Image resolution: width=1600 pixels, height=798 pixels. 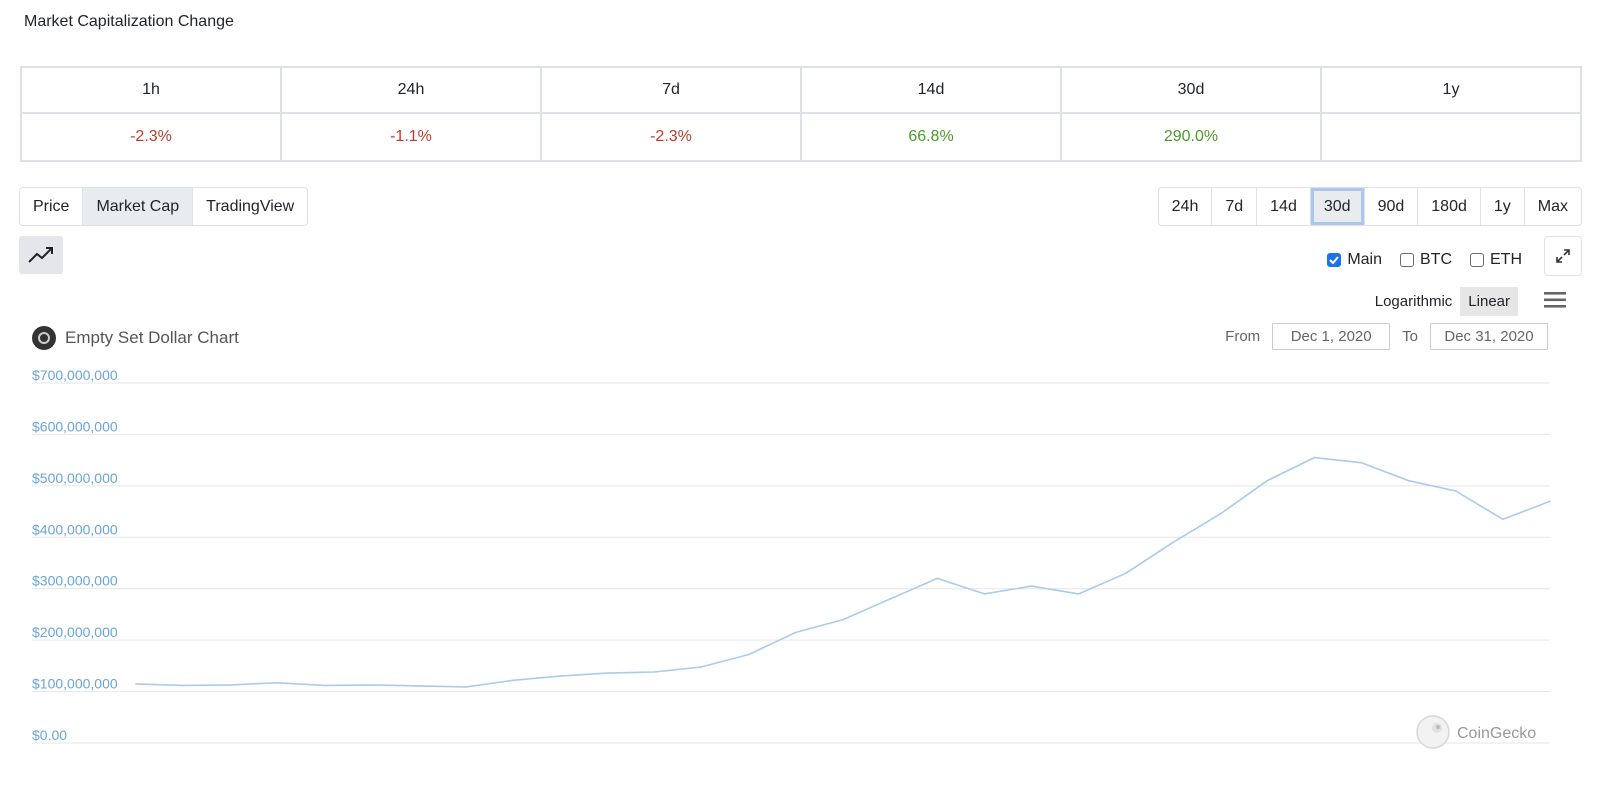 I want to click on chart-type-button, so click(x=41, y=255).